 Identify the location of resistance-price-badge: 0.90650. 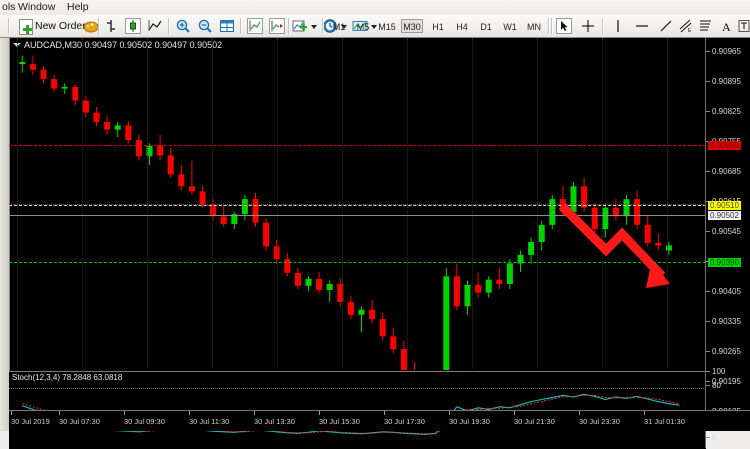
(724, 145).